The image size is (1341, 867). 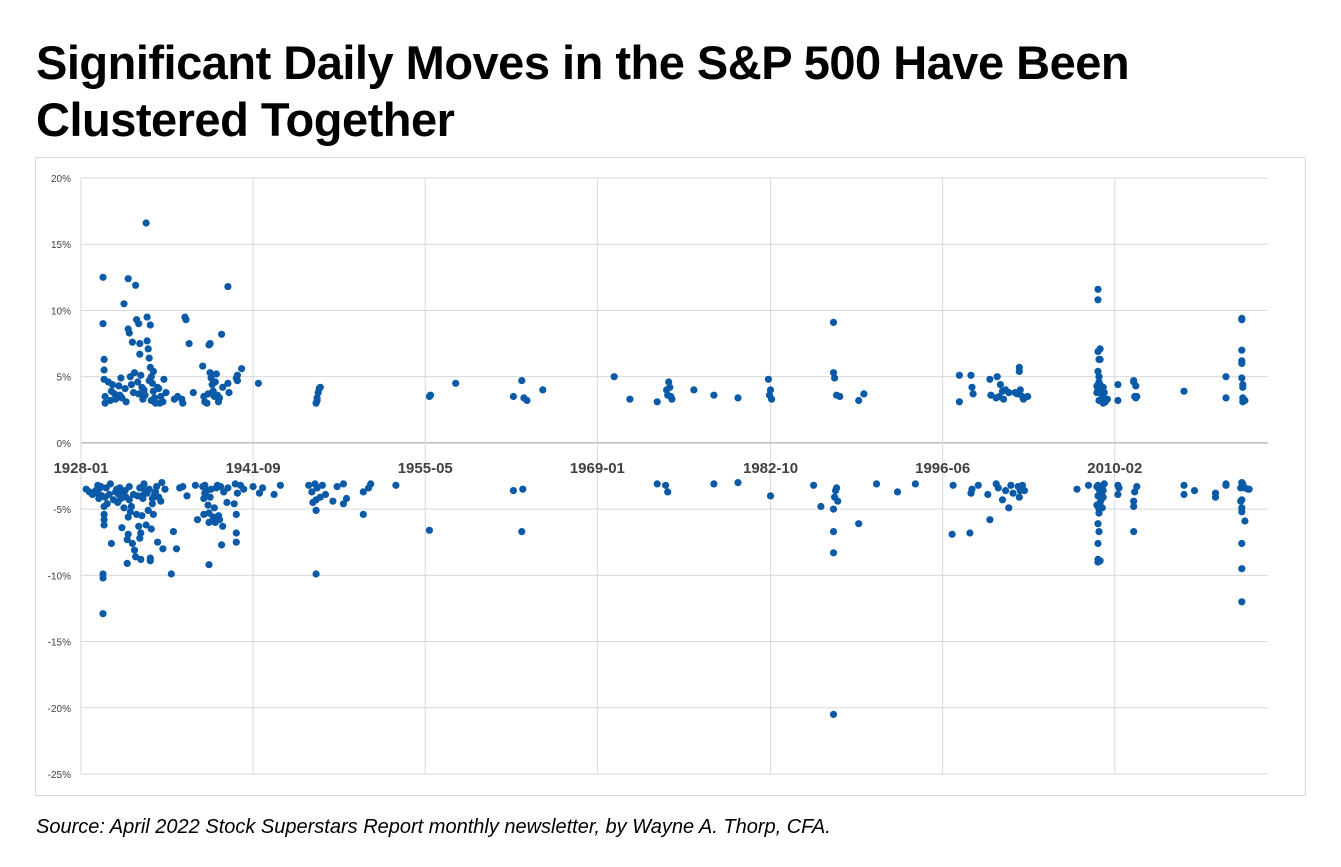 What do you see at coordinates (59, 477) in the screenshot?
I see `y-tick-labels: 20% 15% 10% 5% 0% -5% -10% -15% -20% -25%` at bounding box center [59, 477].